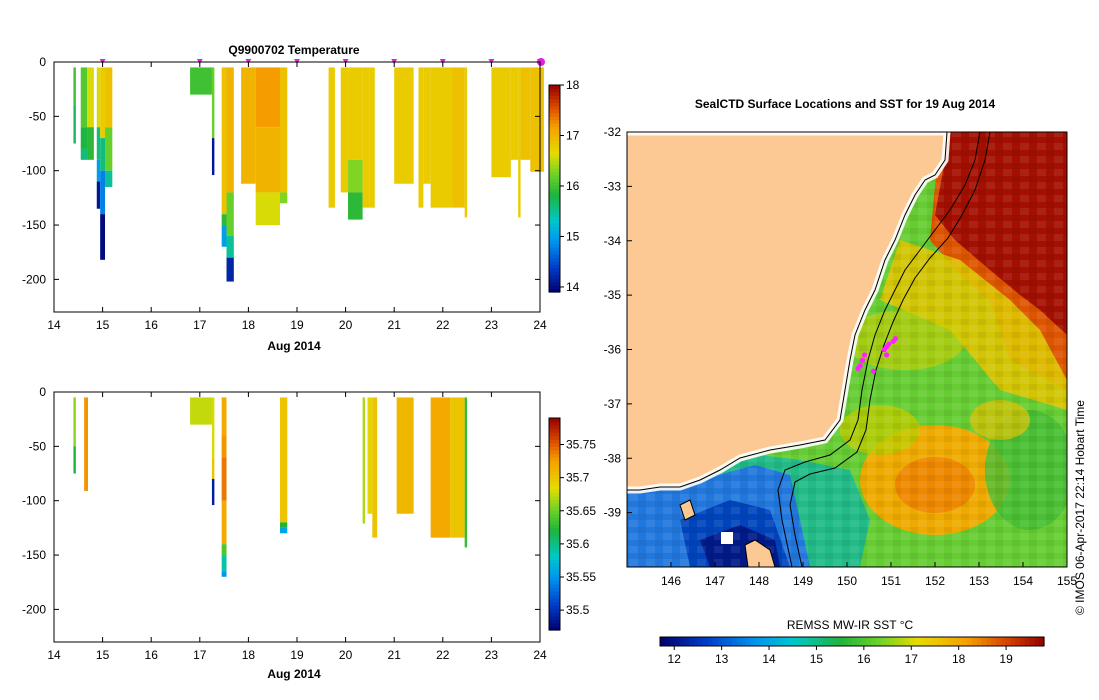 Image resolution: width=1099 pixels, height=700 pixels. What do you see at coordinates (297, 655) in the screenshot?
I see `x-tick-label-1-5: 19` at bounding box center [297, 655].